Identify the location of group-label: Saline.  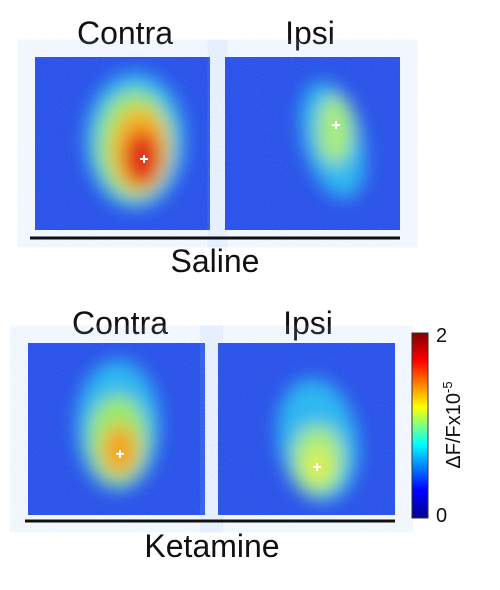
(215, 261).